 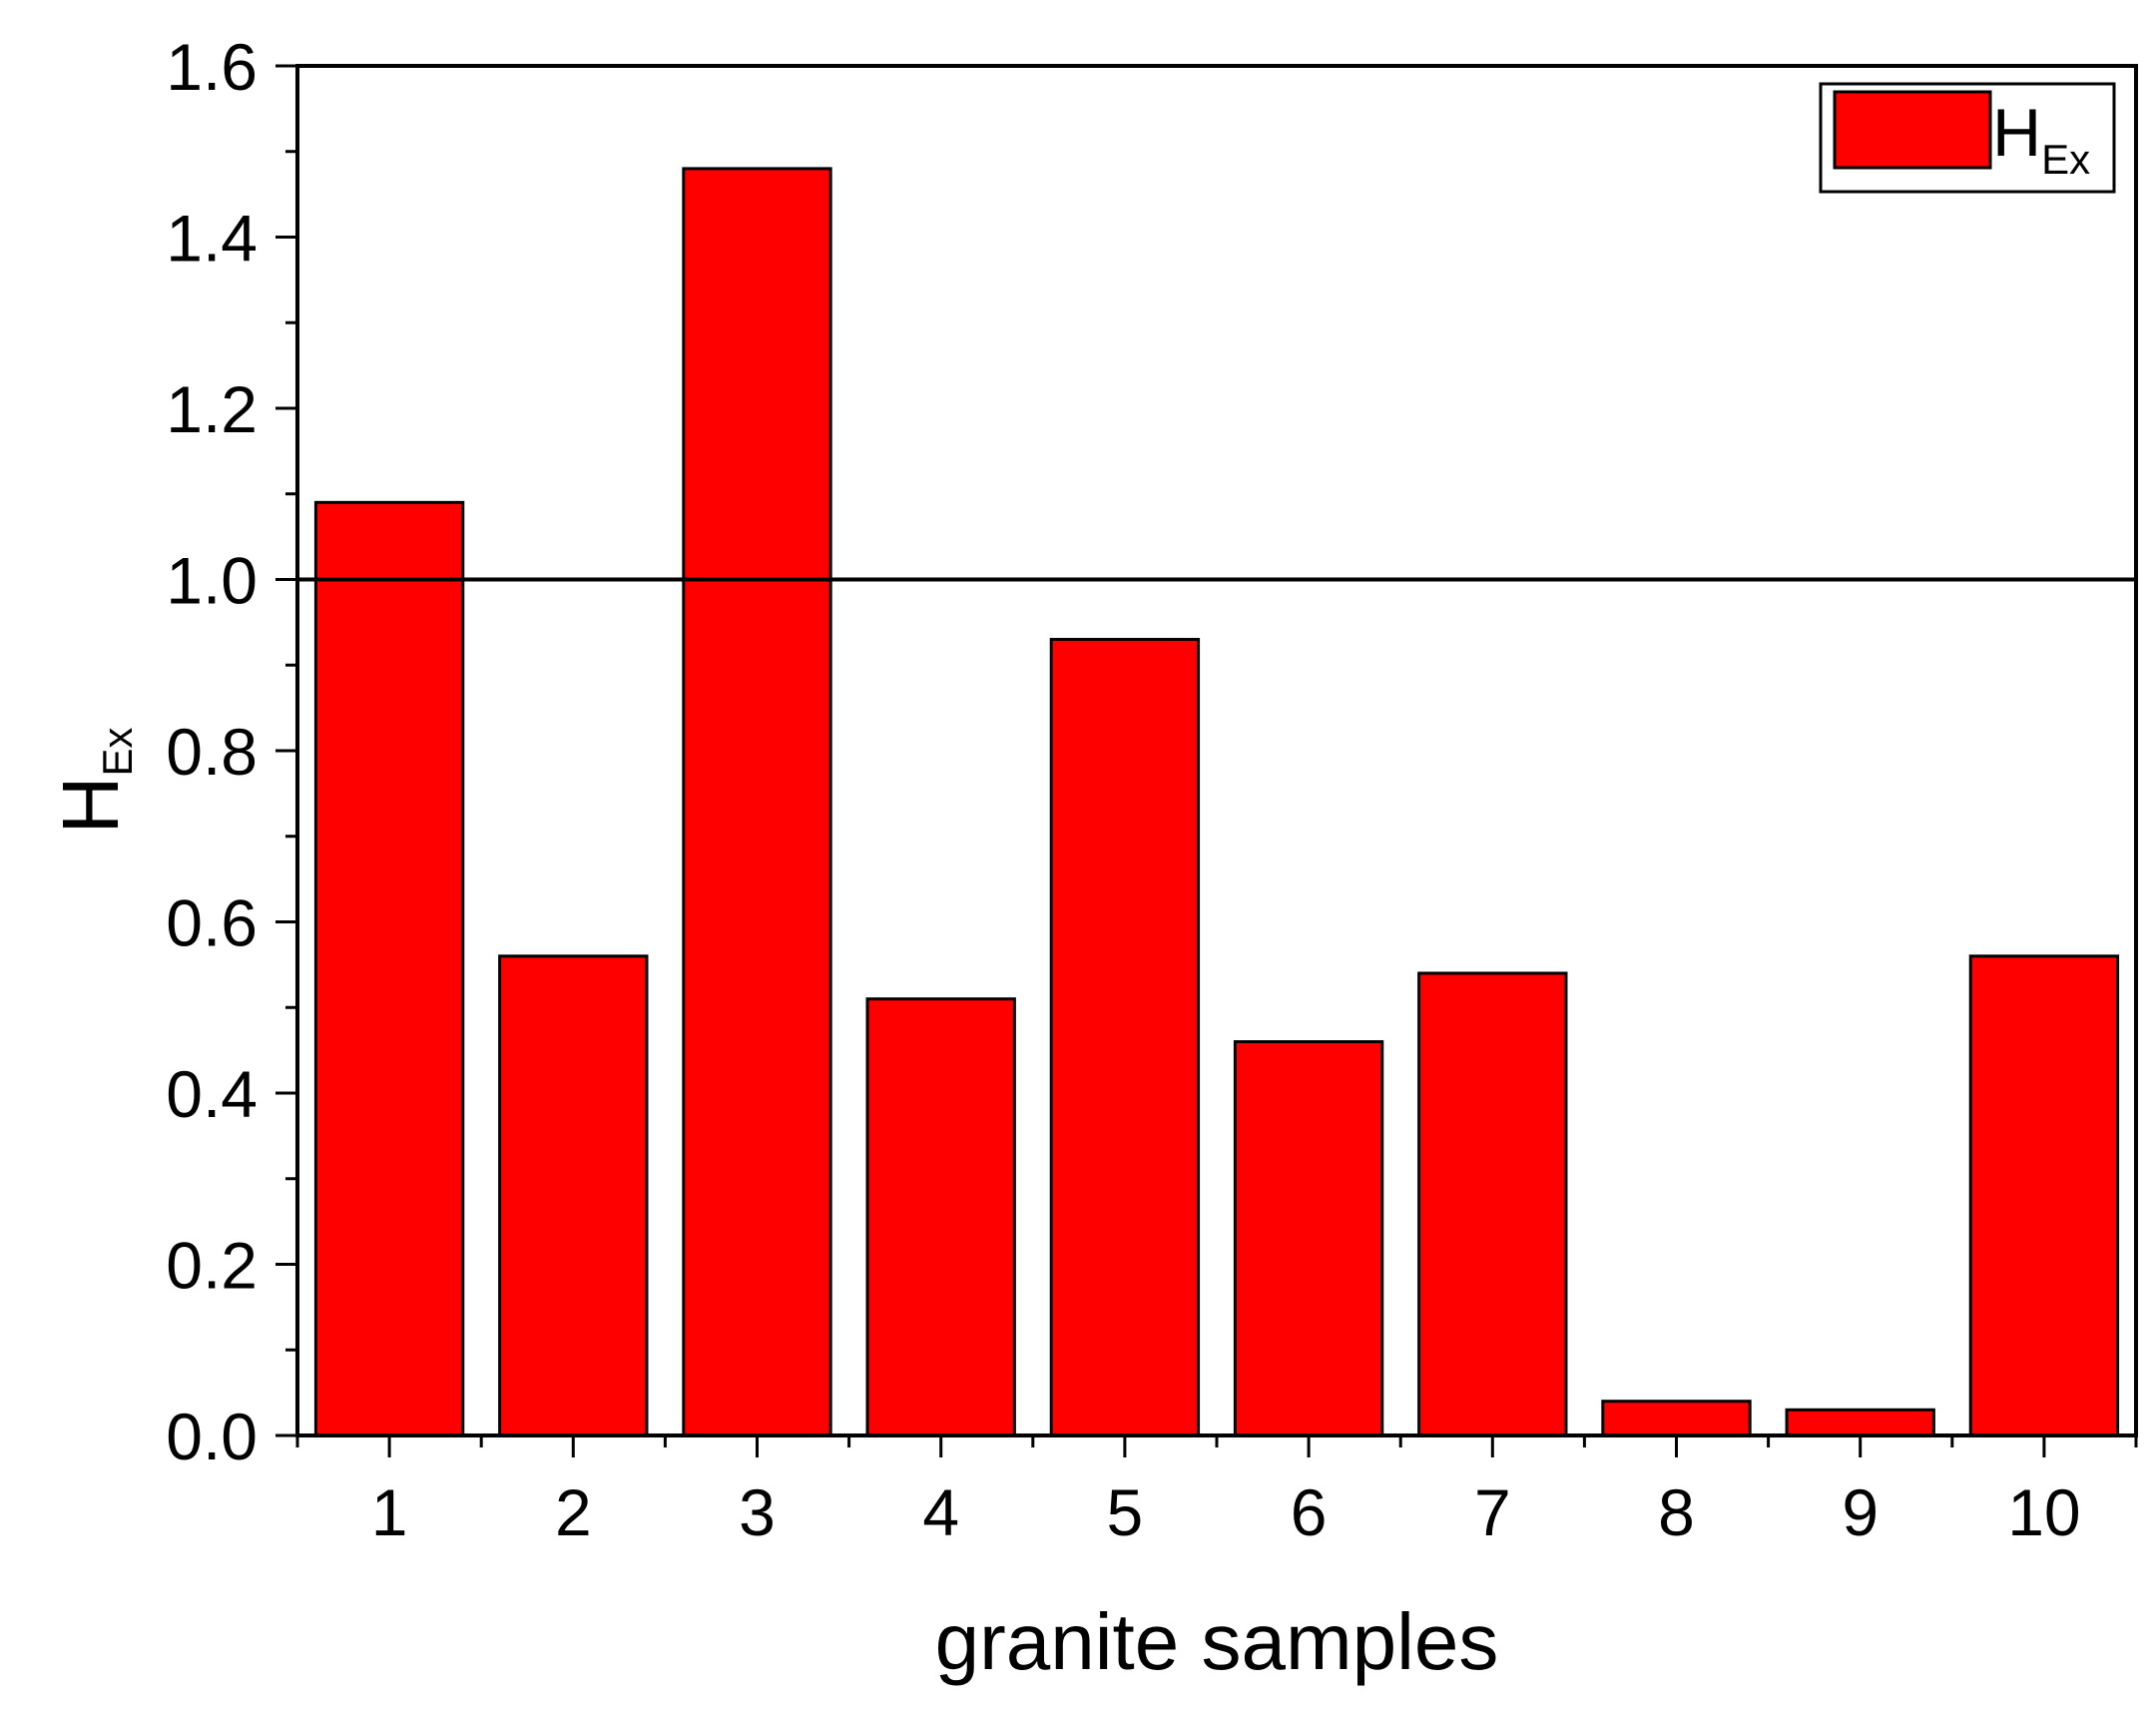 I want to click on legend-label-subscript: Ex, so click(x=2065, y=159).